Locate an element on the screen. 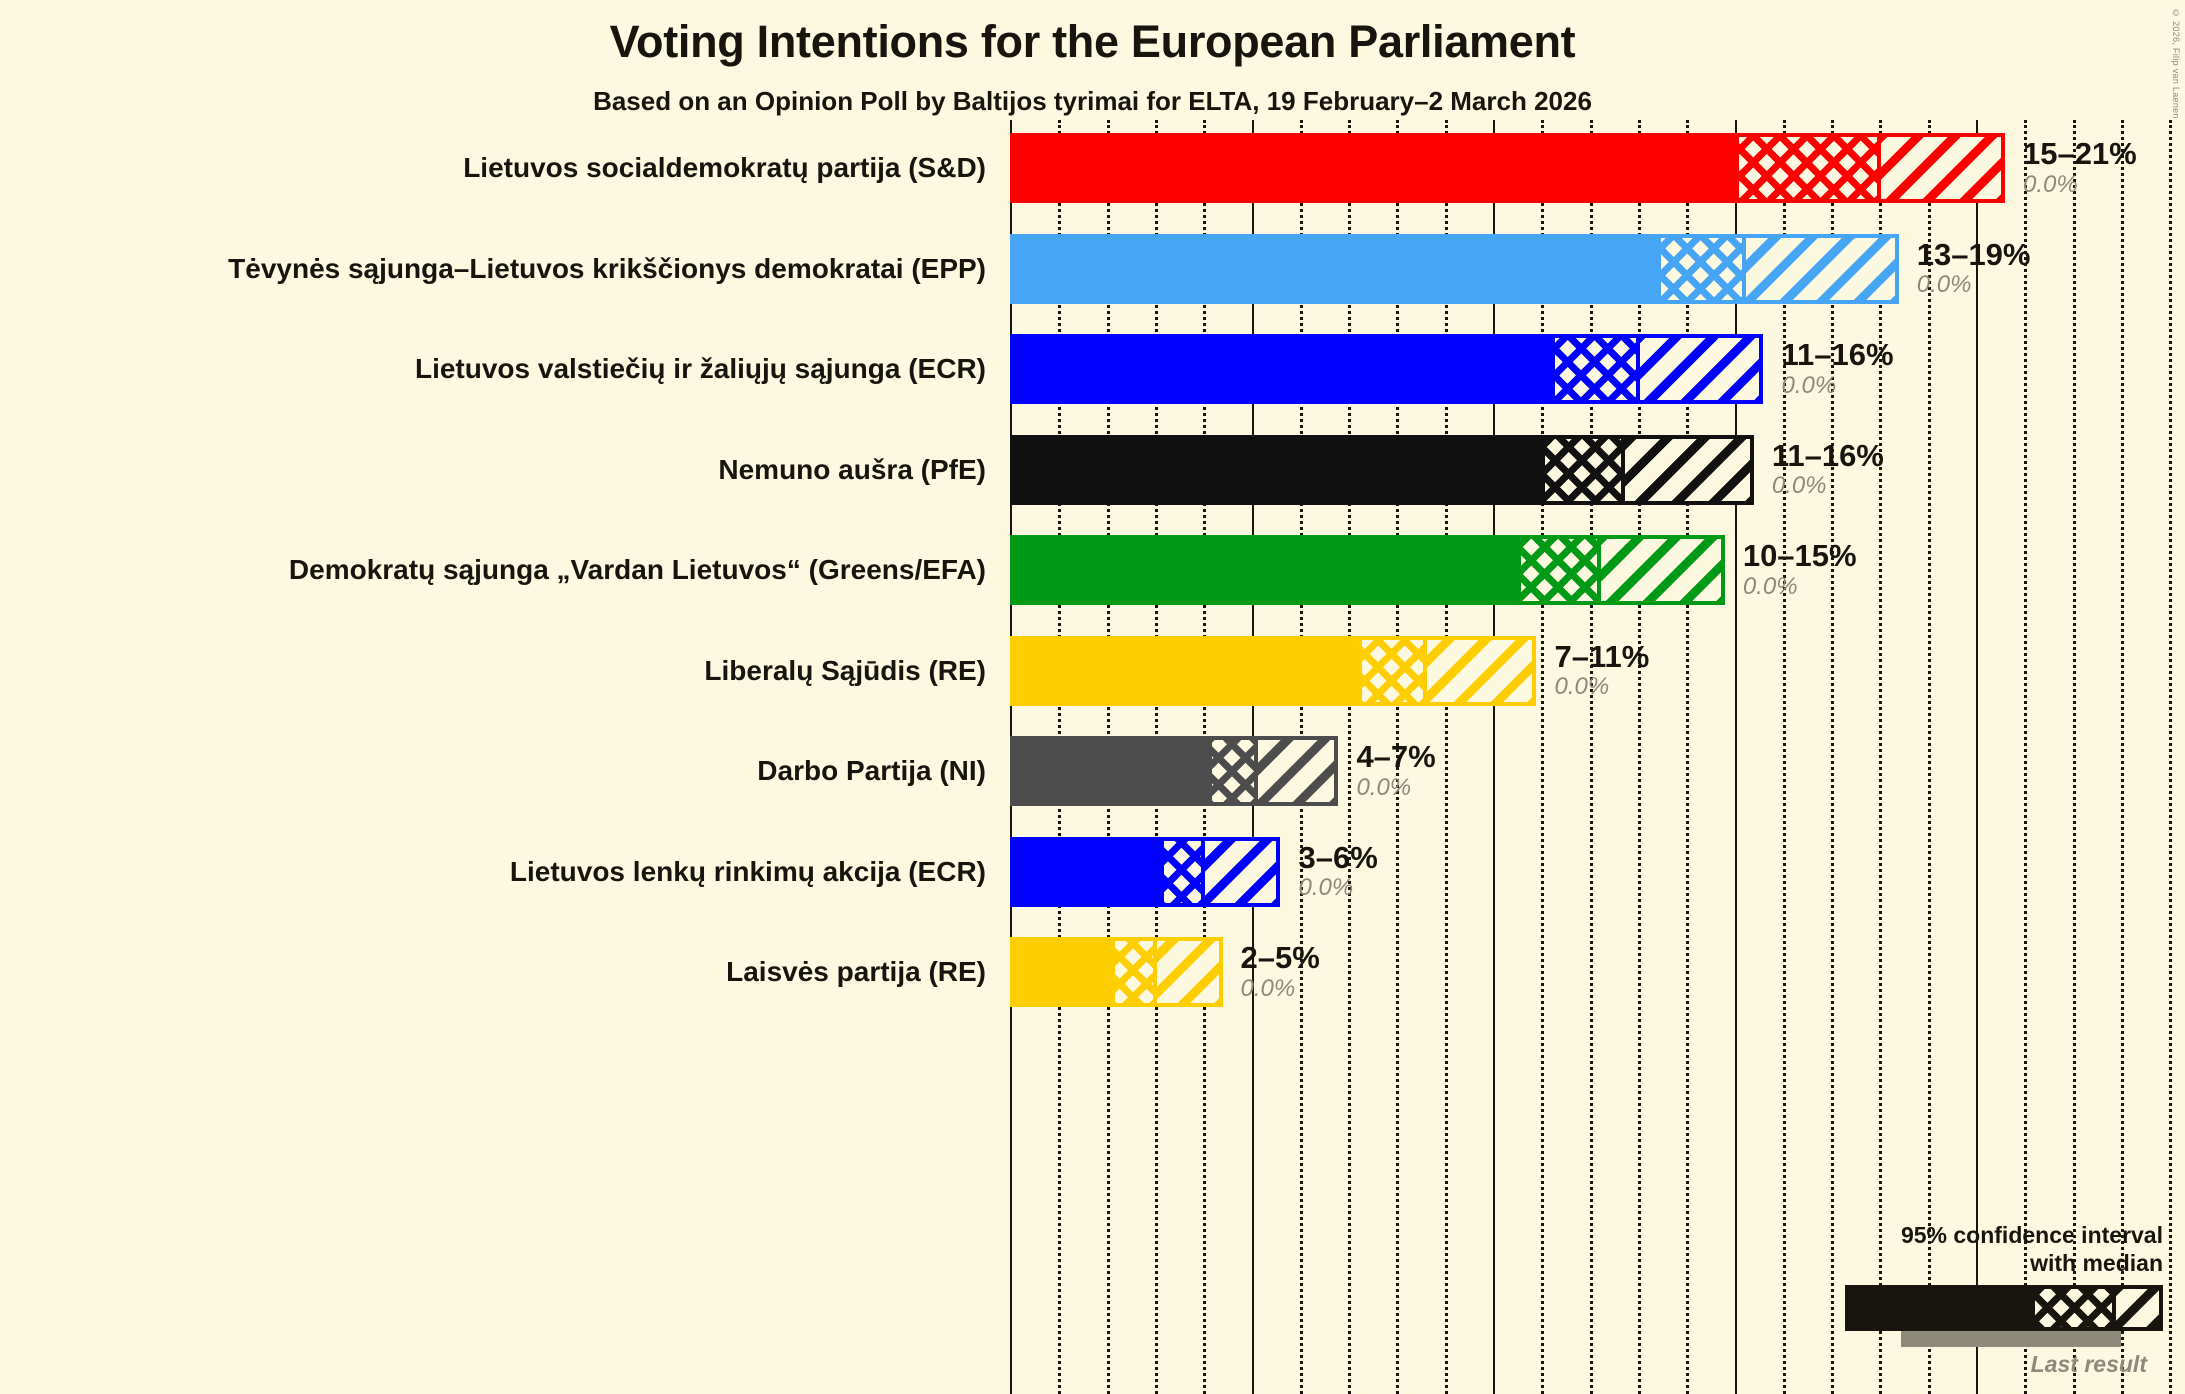 Image resolution: width=2185 pixels, height=1394 pixels. value-label: 15–21% 0.0% is located at coordinates (2079, 166).